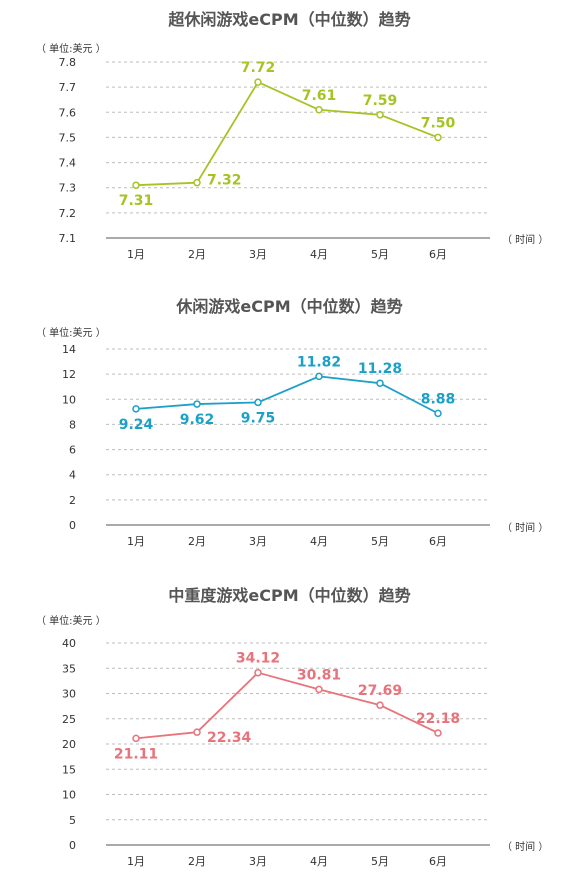 The height and width of the screenshot is (872, 579). I want to click on data-label: 21.11, so click(136, 754).